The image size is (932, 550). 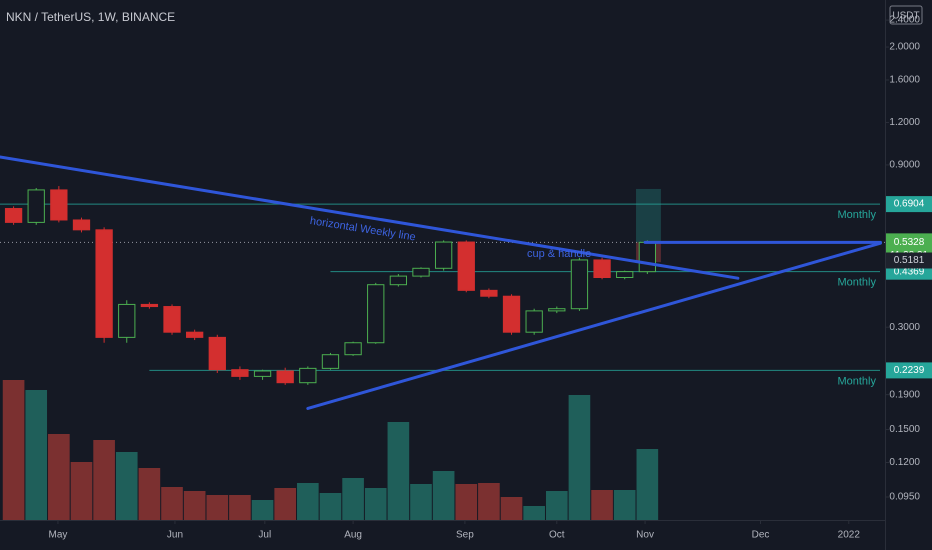 What do you see at coordinates (909, 242) in the screenshot?
I see `last-price-label: 0.5328` at bounding box center [909, 242].